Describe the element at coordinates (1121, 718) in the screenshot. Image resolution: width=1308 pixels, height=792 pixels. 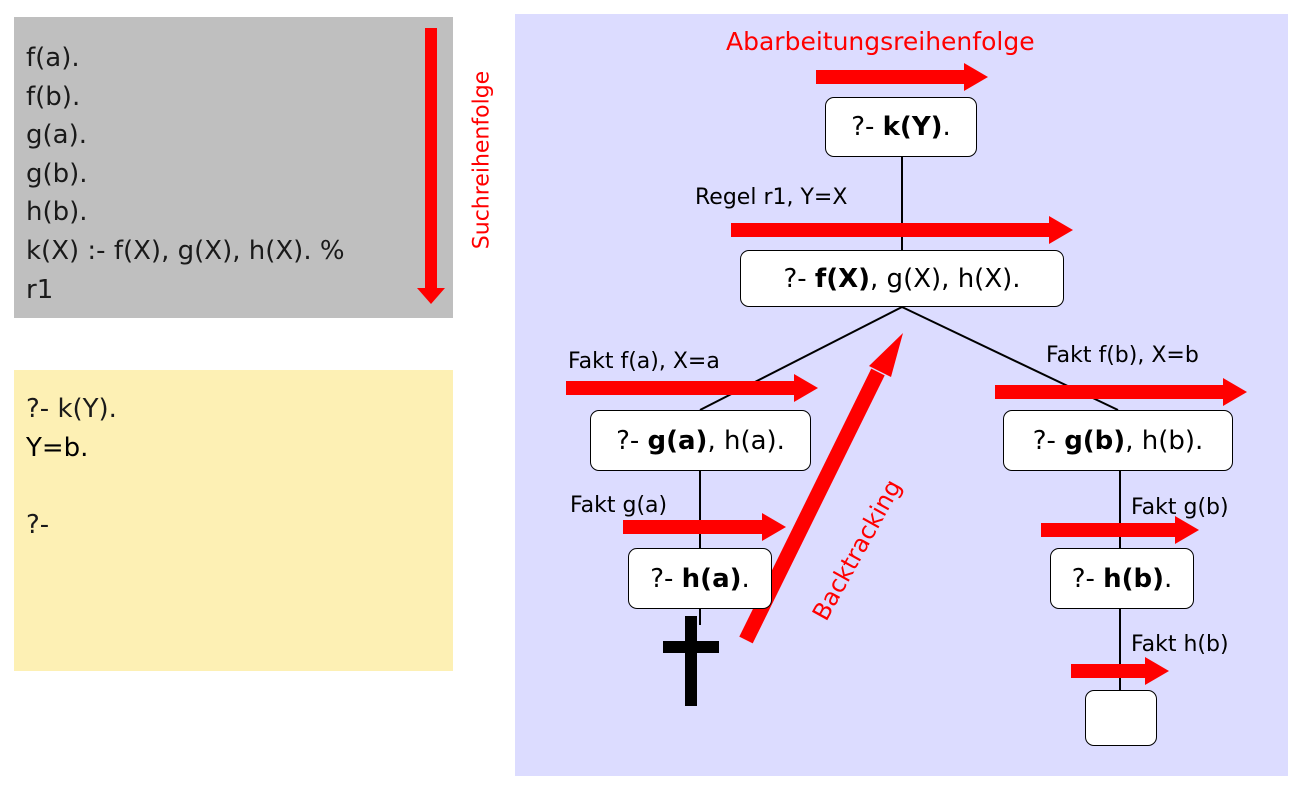
I see `node-empty-goal` at that location.